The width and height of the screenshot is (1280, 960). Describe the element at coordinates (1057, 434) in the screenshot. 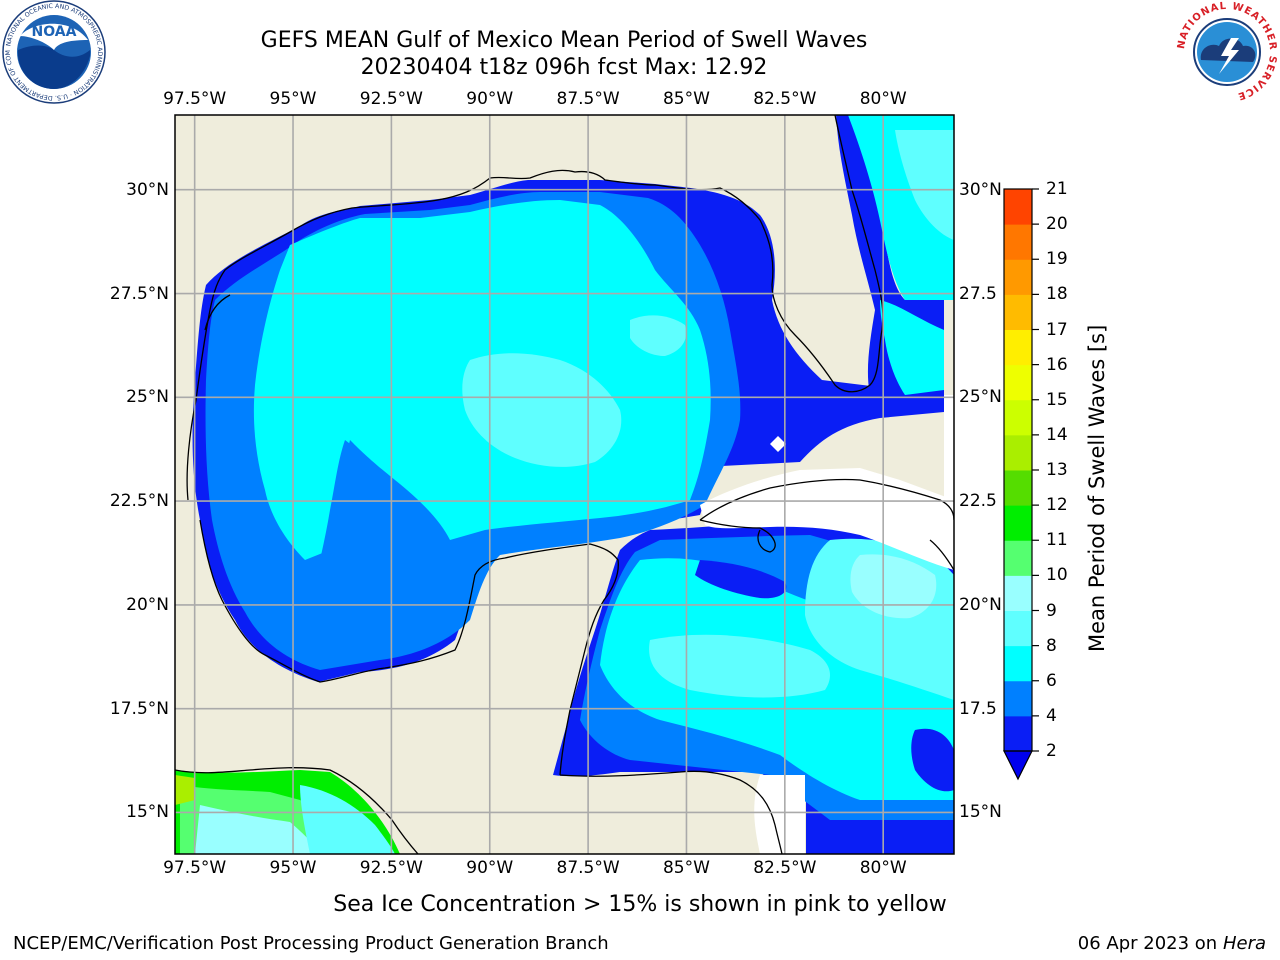

I see `colorbar-tick-label: 14` at that location.